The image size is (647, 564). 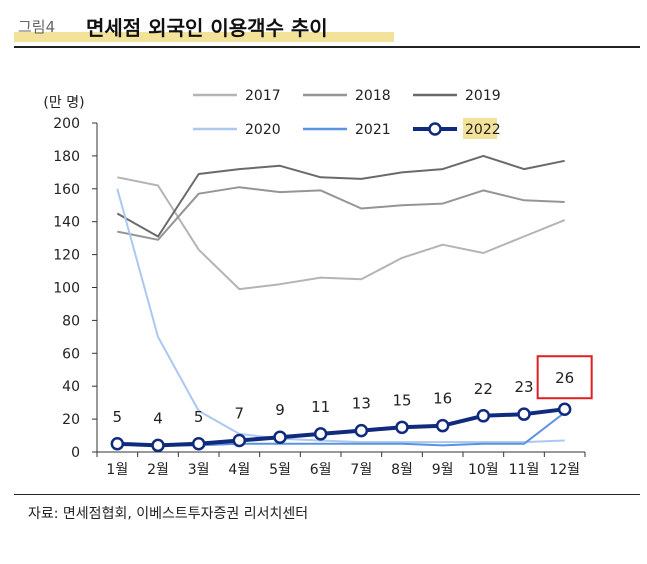 I want to click on series-line-2022, so click(x=341, y=427).